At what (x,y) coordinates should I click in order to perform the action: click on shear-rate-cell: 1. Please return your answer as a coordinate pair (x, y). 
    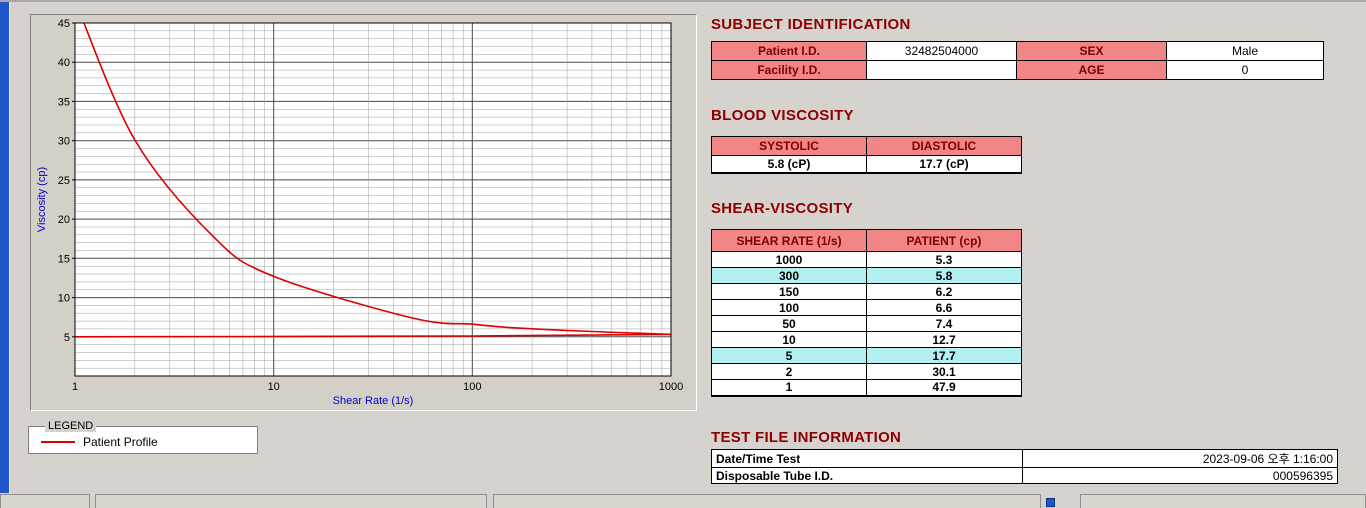
    Looking at the image, I should click on (789, 387).